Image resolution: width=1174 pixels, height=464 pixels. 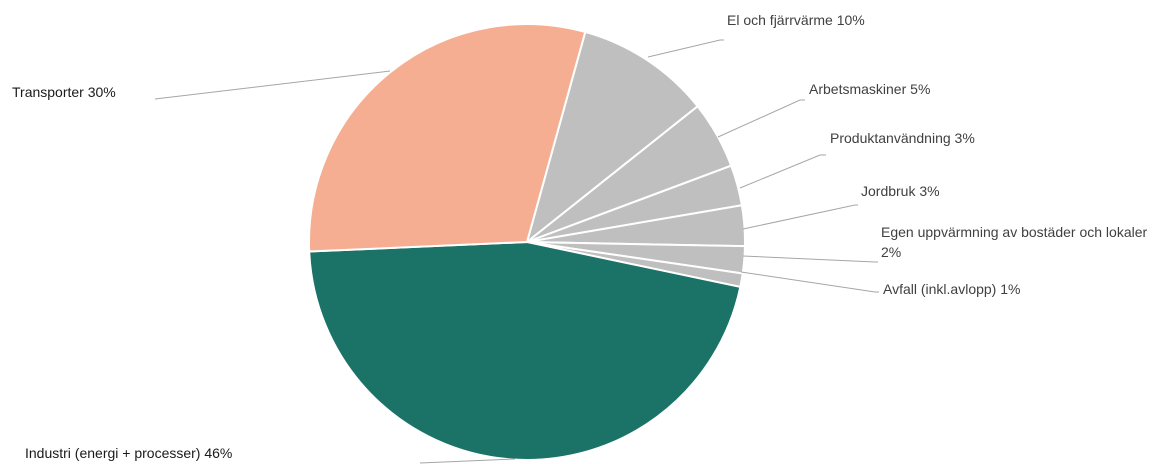 What do you see at coordinates (891, 252) in the screenshot?
I see `value-label: 2%` at bounding box center [891, 252].